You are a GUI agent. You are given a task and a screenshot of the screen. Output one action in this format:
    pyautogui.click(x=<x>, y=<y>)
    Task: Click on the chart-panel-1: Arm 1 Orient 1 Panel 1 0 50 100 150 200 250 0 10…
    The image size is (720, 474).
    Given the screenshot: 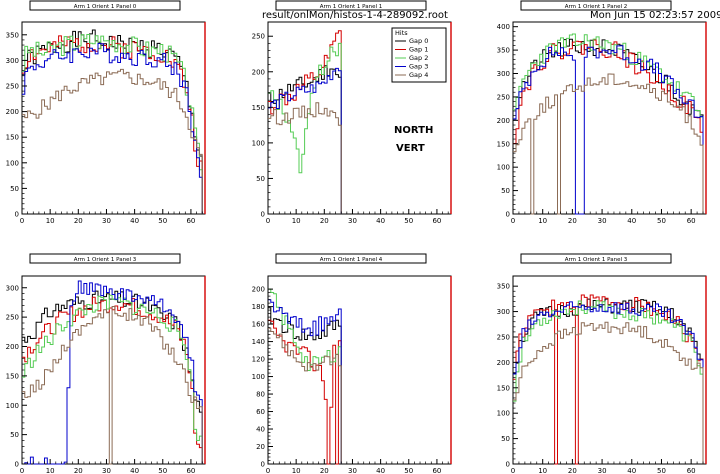 What is the action you would take?
    pyautogui.click(x=352, y=112)
    